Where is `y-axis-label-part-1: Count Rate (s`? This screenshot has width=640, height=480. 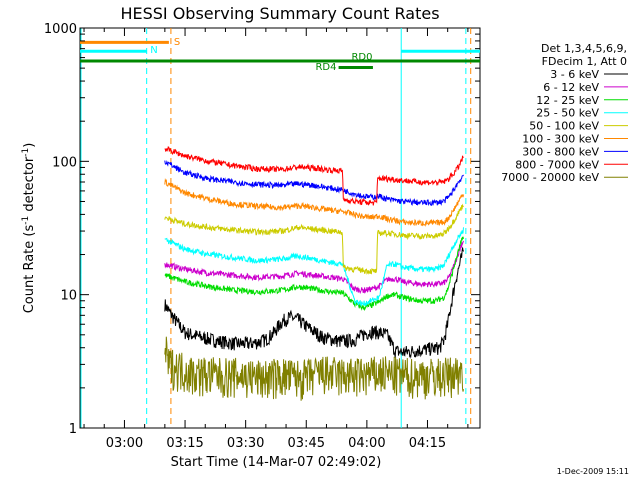 y-axis-label-part-1: Count Rate (s is located at coordinates (29, 269).